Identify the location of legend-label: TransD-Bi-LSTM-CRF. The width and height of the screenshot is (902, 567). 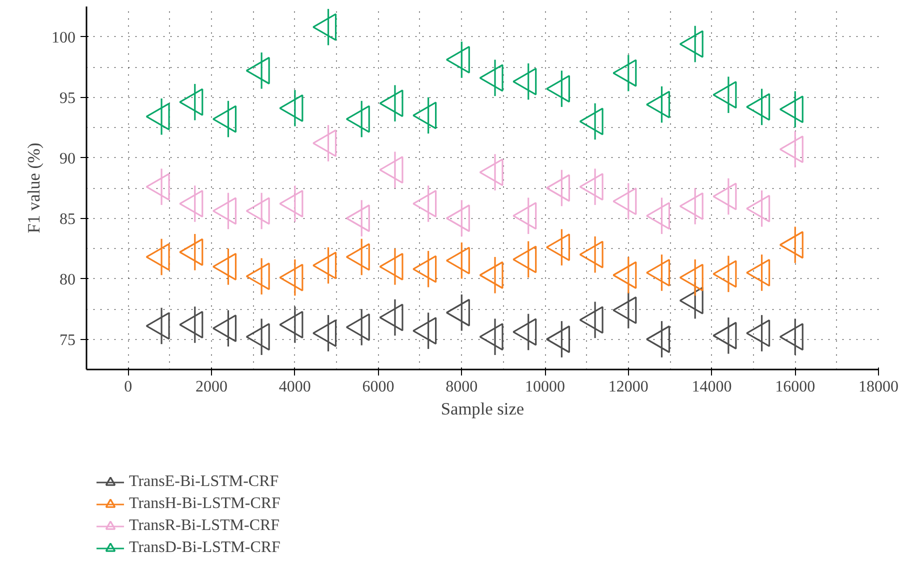
(204, 548).